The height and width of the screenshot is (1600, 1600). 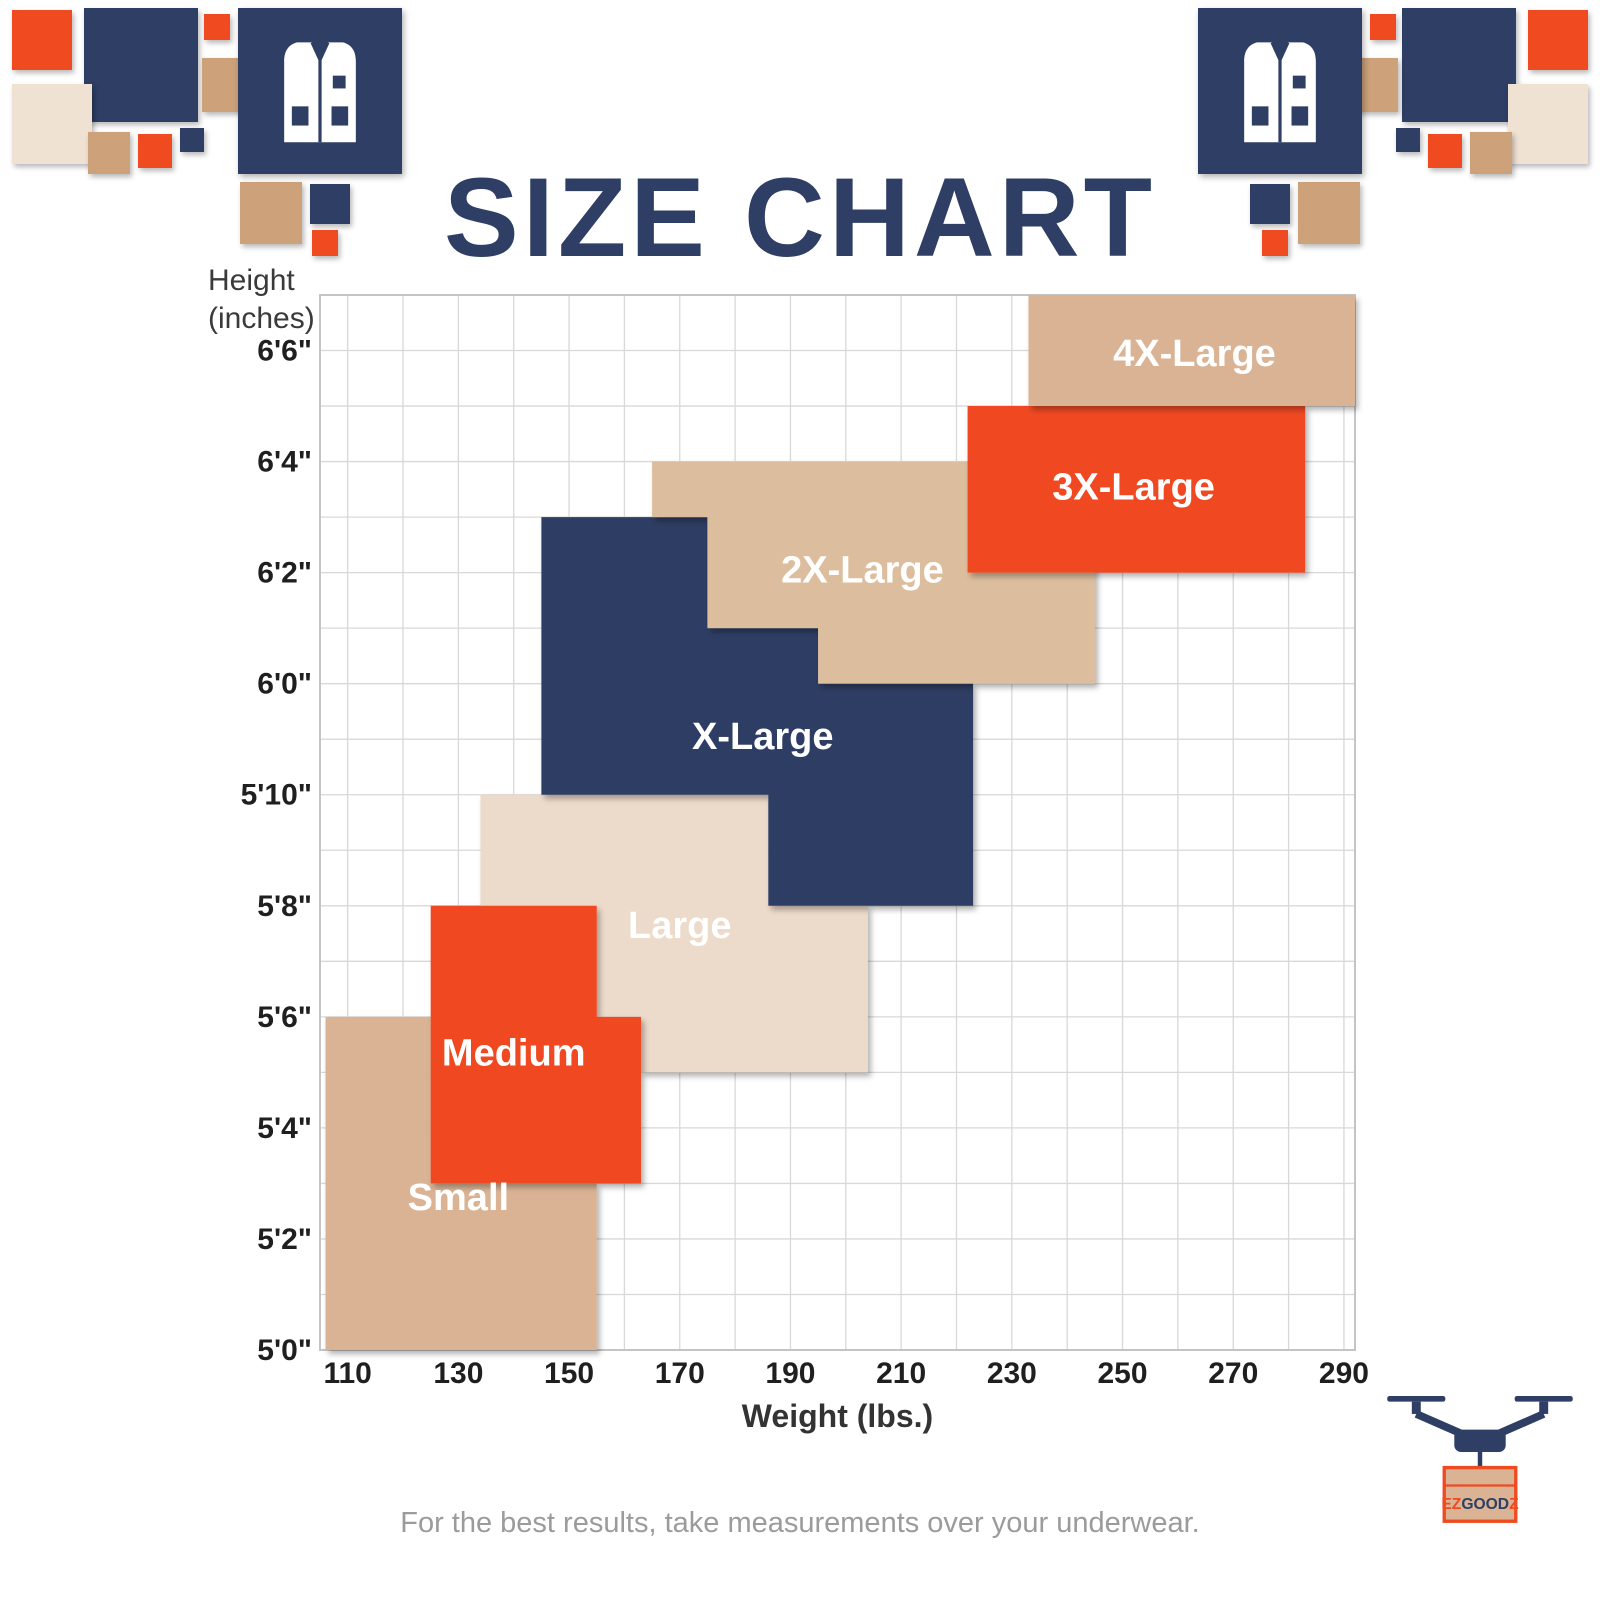 What do you see at coordinates (1480, 1504) in the screenshot?
I see `brand-text: EZGOODZ` at bounding box center [1480, 1504].